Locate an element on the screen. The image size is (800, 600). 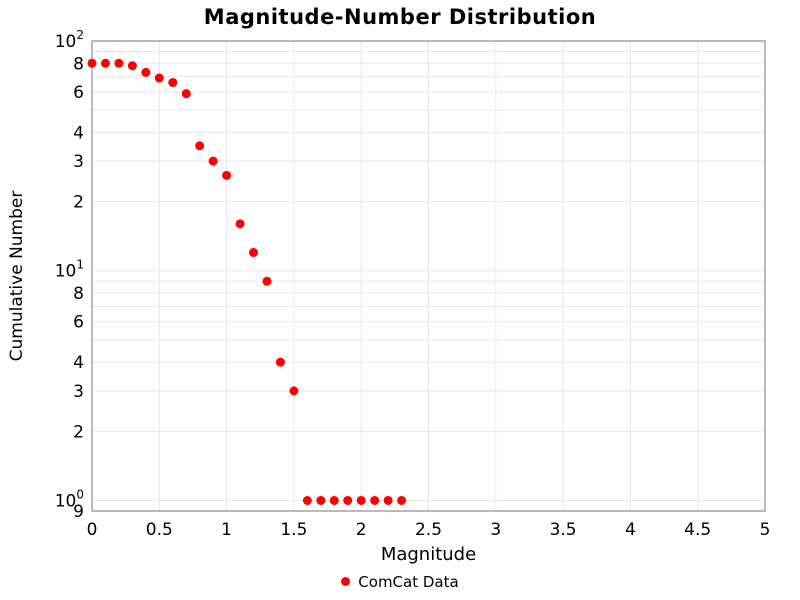
y-tick-label: 10¹ is located at coordinates (69, 270).